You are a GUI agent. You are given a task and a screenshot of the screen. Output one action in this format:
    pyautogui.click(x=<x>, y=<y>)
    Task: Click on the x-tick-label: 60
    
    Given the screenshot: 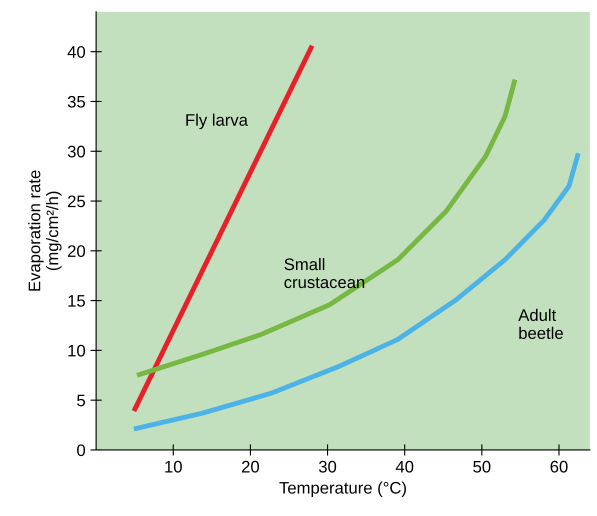 What is the action you would take?
    pyautogui.click(x=559, y=466)
    